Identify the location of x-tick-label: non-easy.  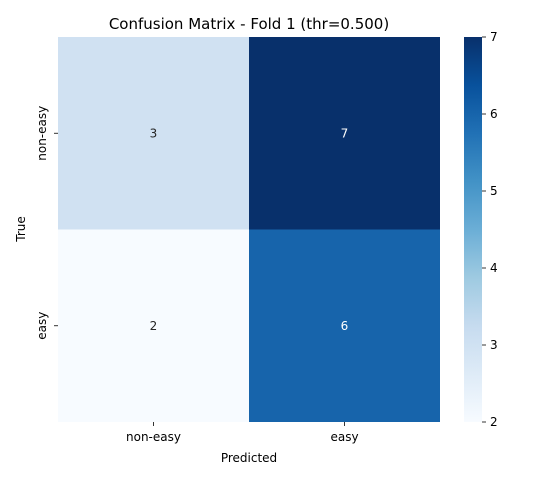
(153, 437).